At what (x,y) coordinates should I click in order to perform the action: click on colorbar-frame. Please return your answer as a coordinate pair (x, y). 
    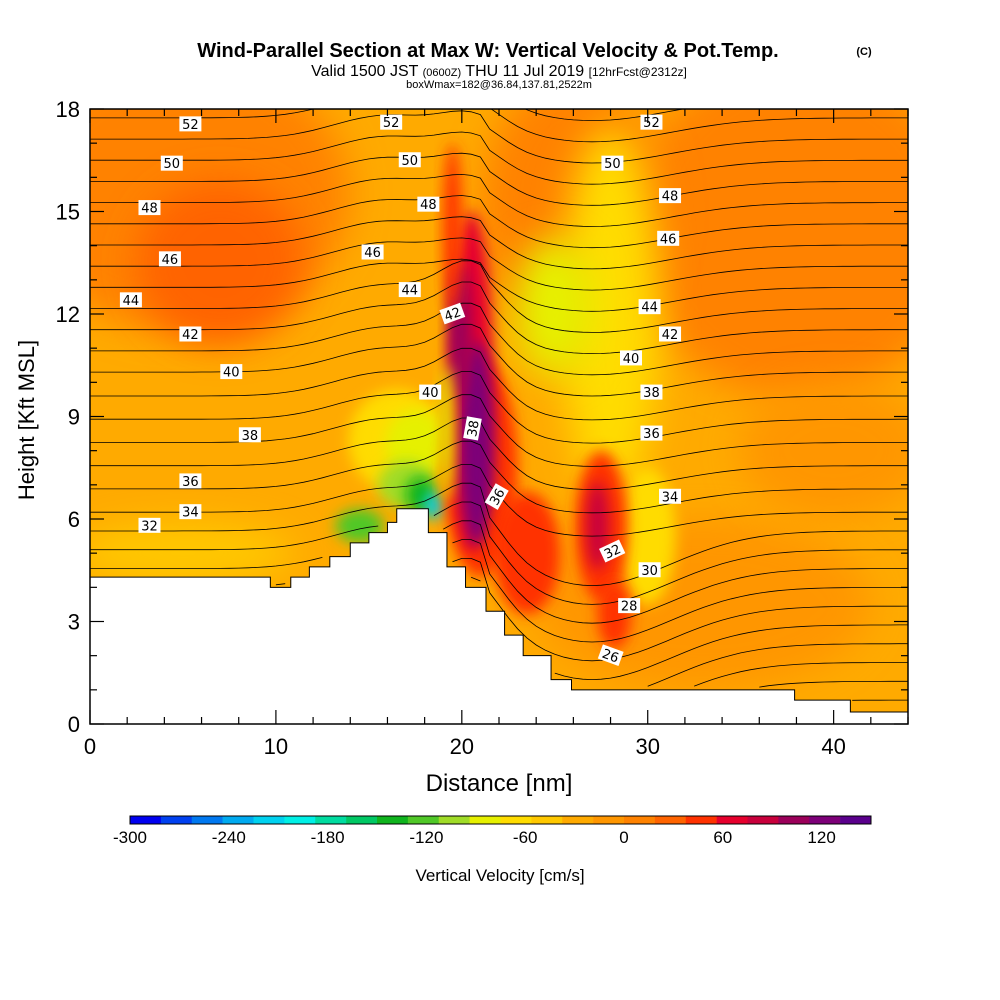
    Looking at the image, I should click on (500, 820).